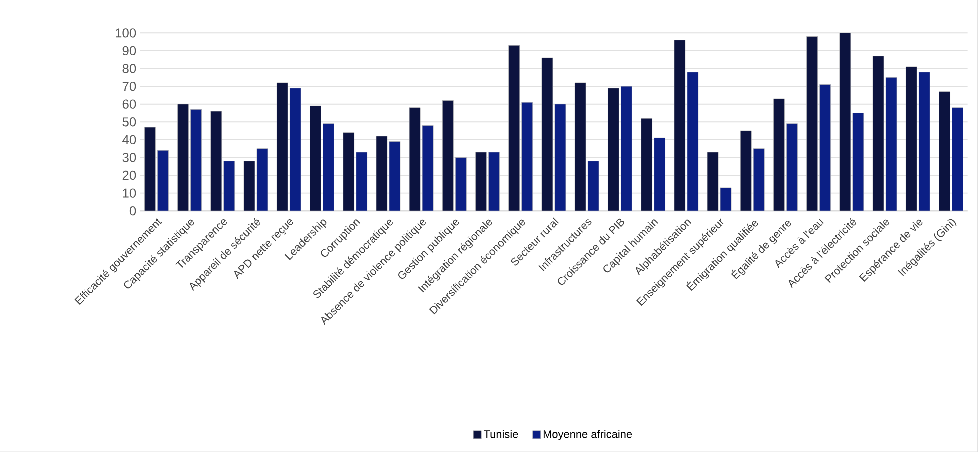 The image size is (978, 452). What do you see at coordinates (129, 69) in the screenshot?
I see `y-tick-label: 80` at bounding box center [129, 69].